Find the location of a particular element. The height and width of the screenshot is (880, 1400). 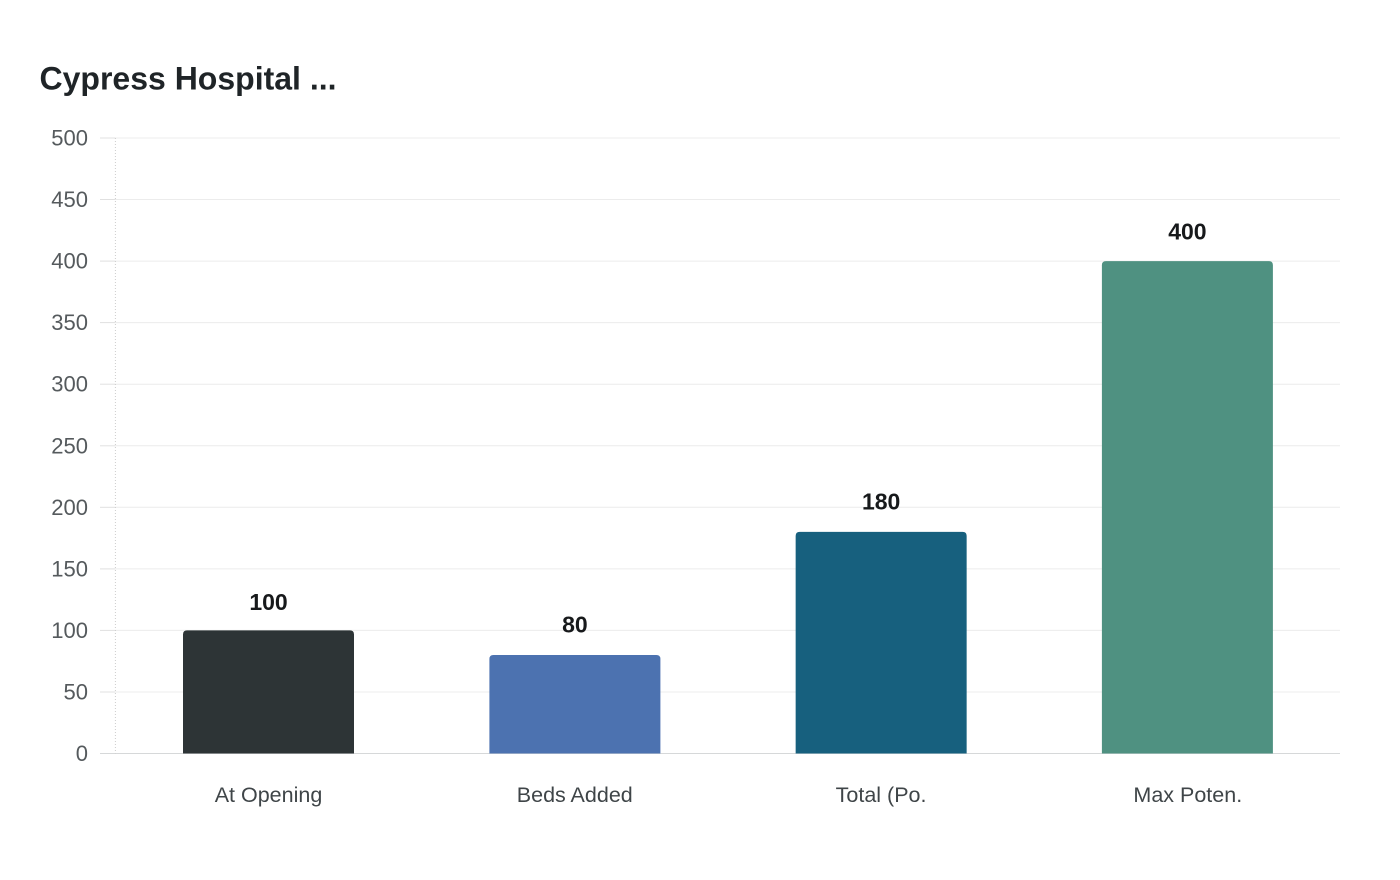

svg-text: At Opening is located at coordinates (269, 795).